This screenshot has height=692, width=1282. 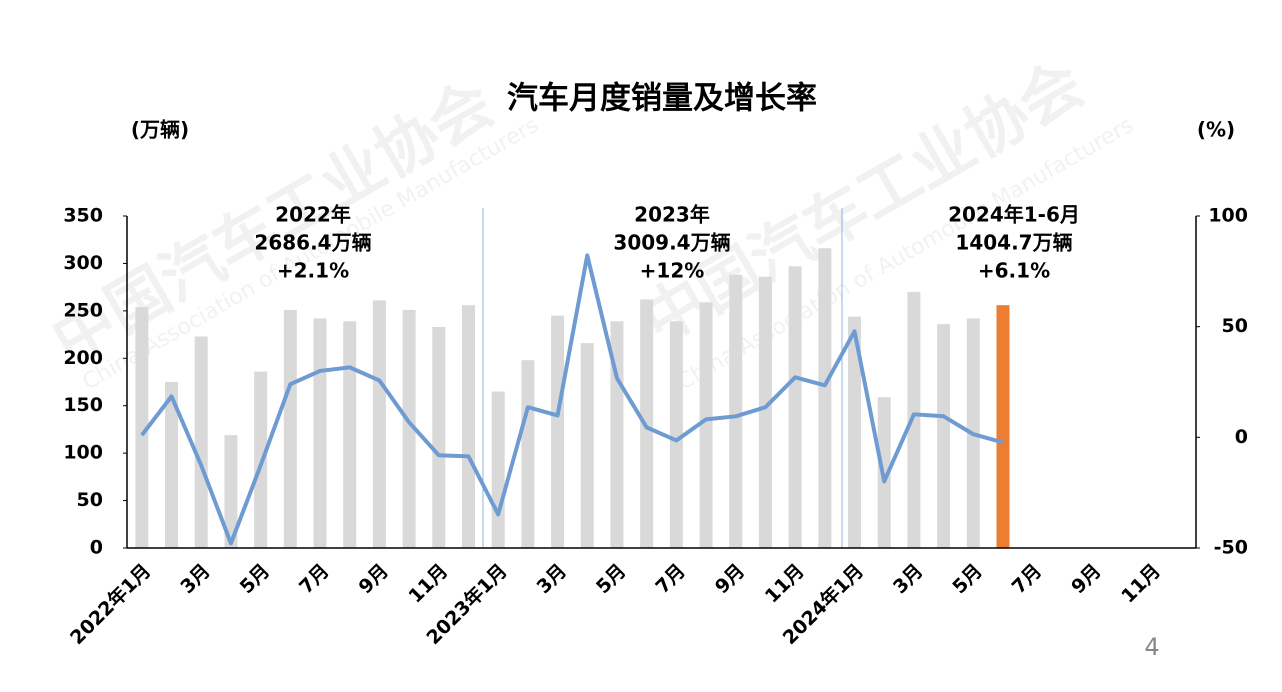 What do you see at coordinates (83, 405) in the screenshot?
I see `y-tick-label: 150` at bounding box center [83, 405].